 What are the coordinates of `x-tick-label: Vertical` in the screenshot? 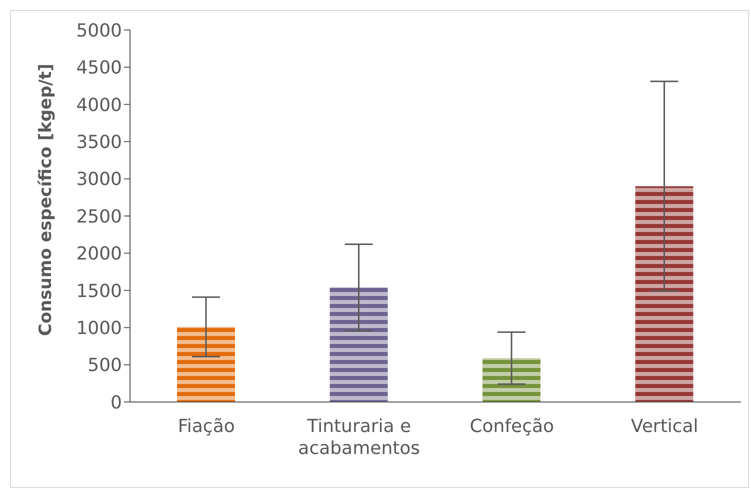 It's located at (664, 426).